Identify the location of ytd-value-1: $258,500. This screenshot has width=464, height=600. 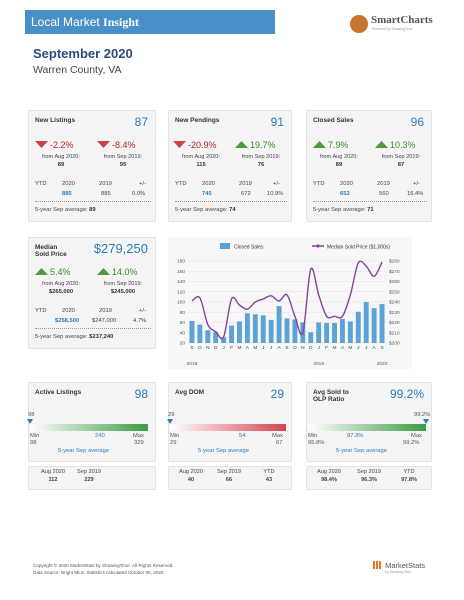
(67, 321).